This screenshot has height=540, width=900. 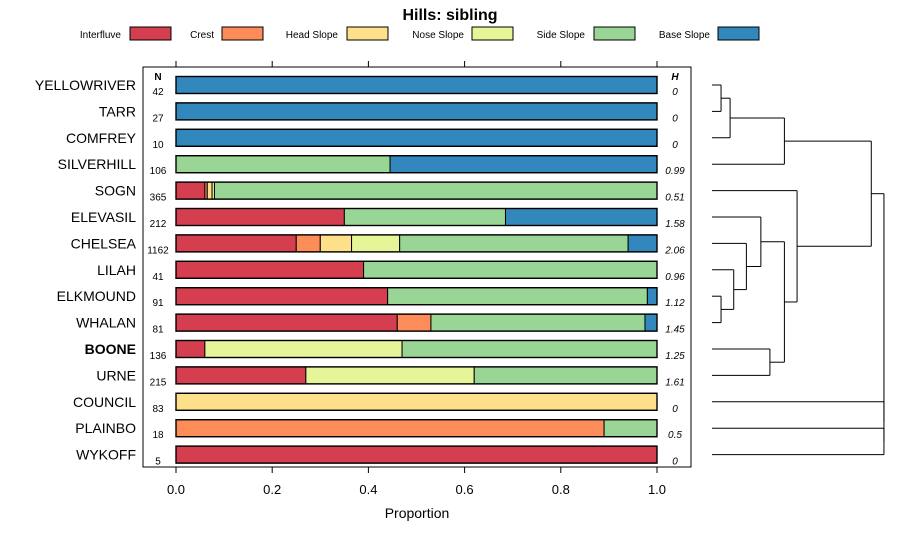 What do you see at coordinates (417, 513) in the screenshot?
I see `x-axis-label: Proportion` at bounding box center [417, 513].